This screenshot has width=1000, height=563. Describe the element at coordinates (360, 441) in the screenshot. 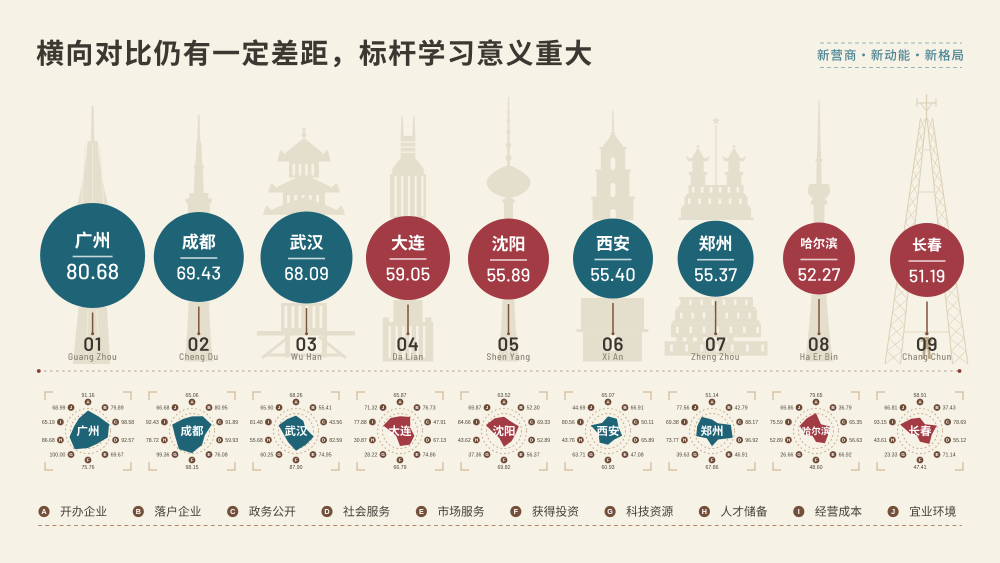

I see `svg-text: 30.87` at that location.